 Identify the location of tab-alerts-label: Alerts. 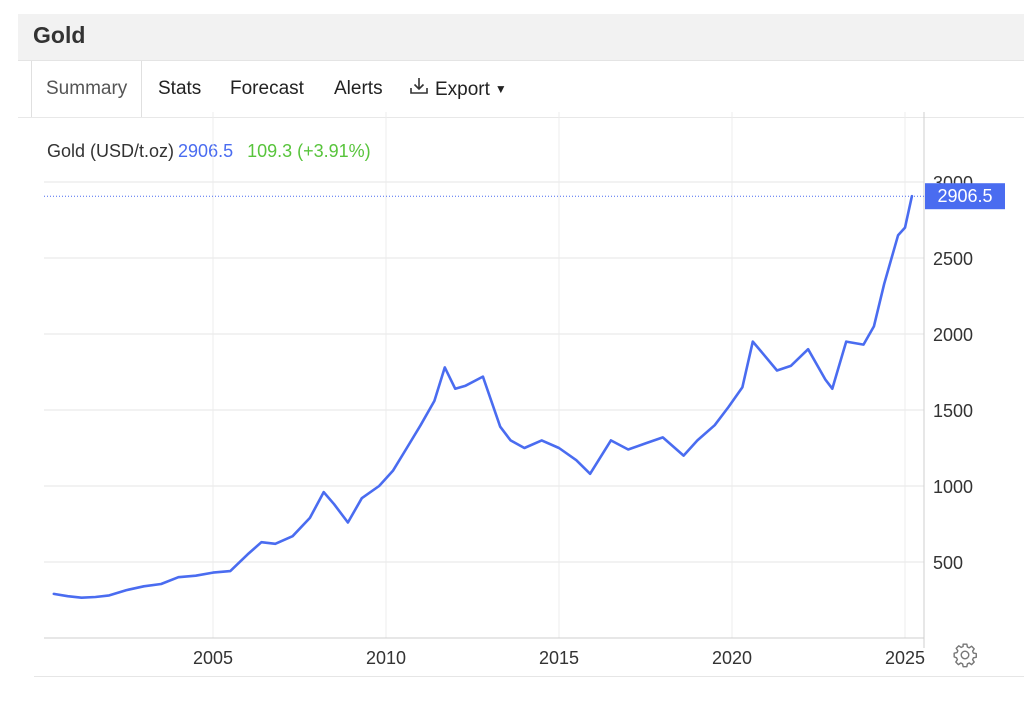
(358, 88).